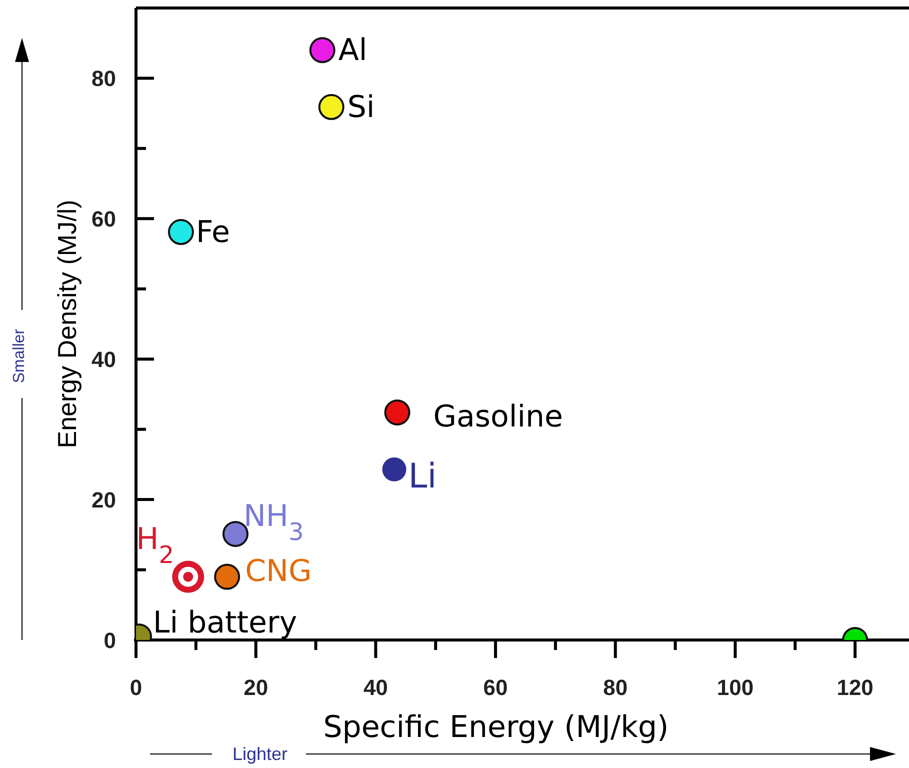  I want to click on series-label: Li battery, so click(225, 622).